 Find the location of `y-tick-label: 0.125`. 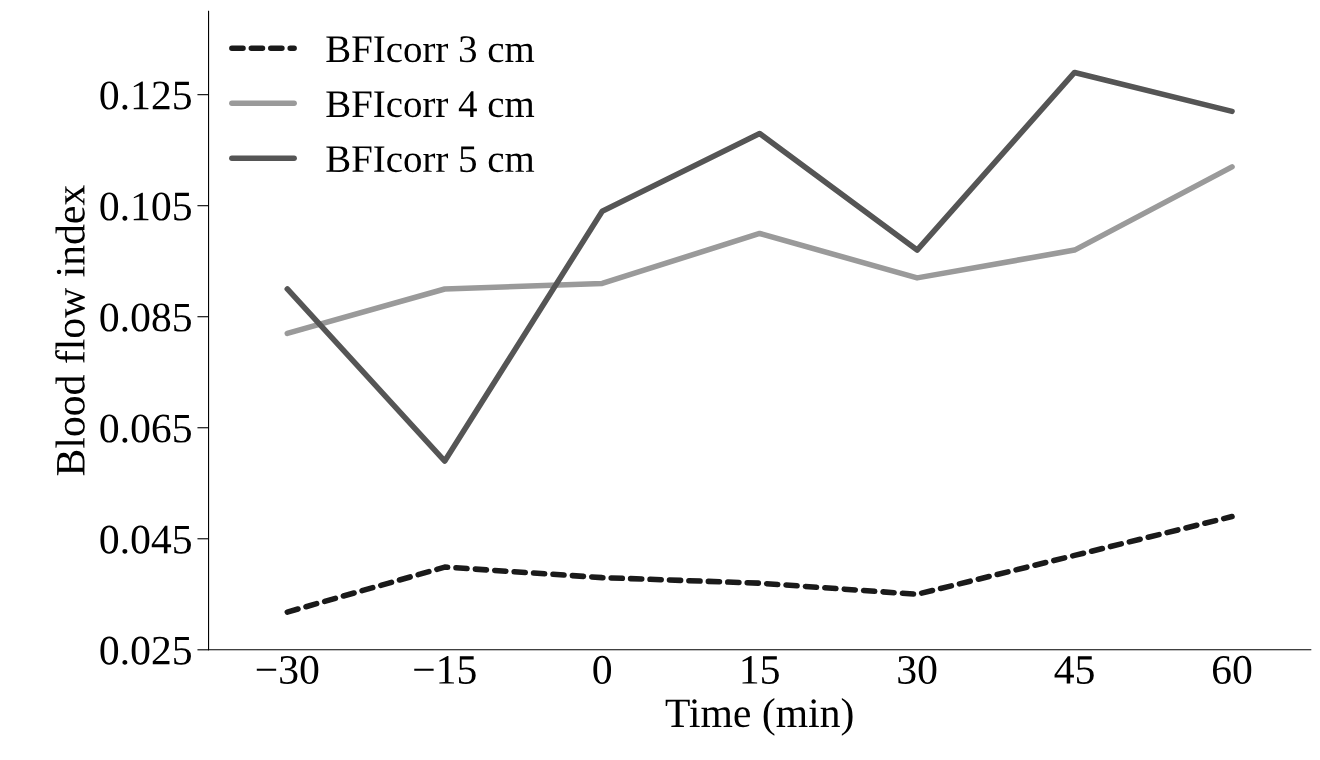

y-tick-label: 0.125 is located at coordinates (145, 95).